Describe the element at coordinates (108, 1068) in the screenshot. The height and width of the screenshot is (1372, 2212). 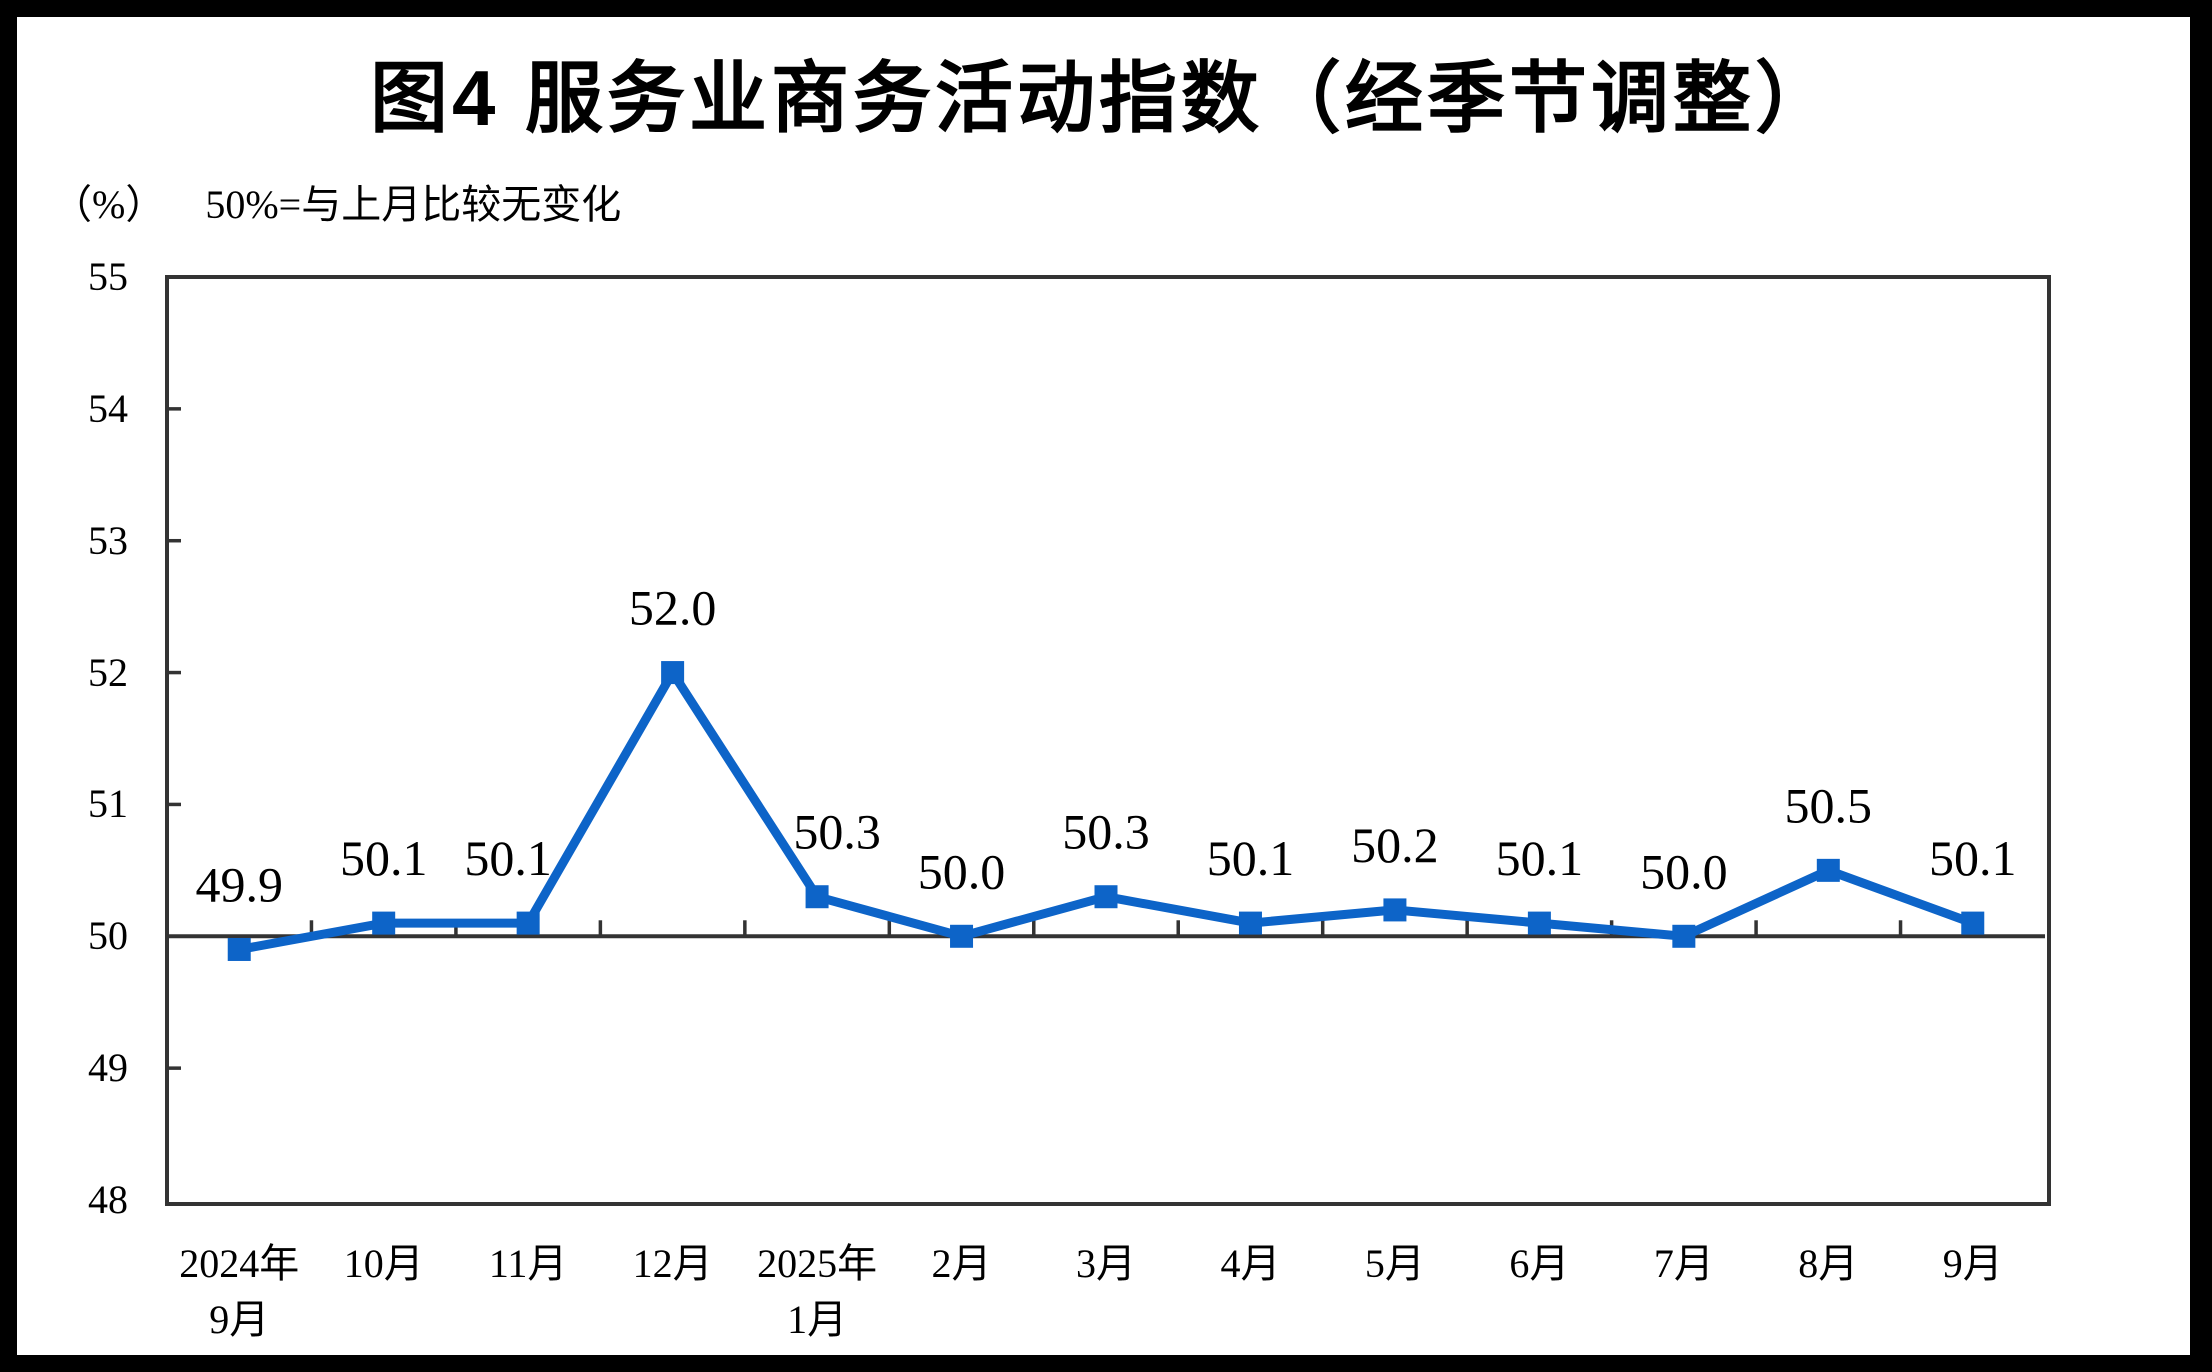
I see `y-axis-tick-label: 49` at that location.